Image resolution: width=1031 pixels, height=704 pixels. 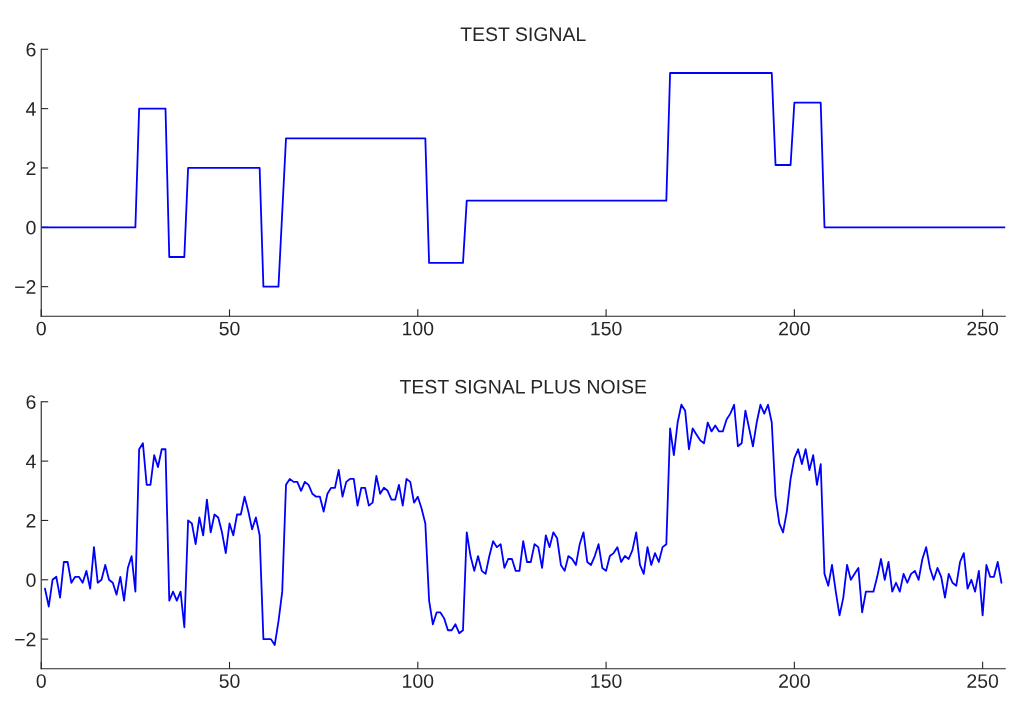 I want to click on chart-title: TEST SIGNAL PLUS NOISE, so click(x=523, y=386).